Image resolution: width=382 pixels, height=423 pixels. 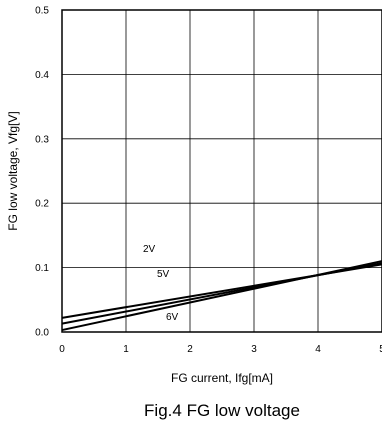 I want to click on x-tick-label: 5, so click(x=380, y=349).